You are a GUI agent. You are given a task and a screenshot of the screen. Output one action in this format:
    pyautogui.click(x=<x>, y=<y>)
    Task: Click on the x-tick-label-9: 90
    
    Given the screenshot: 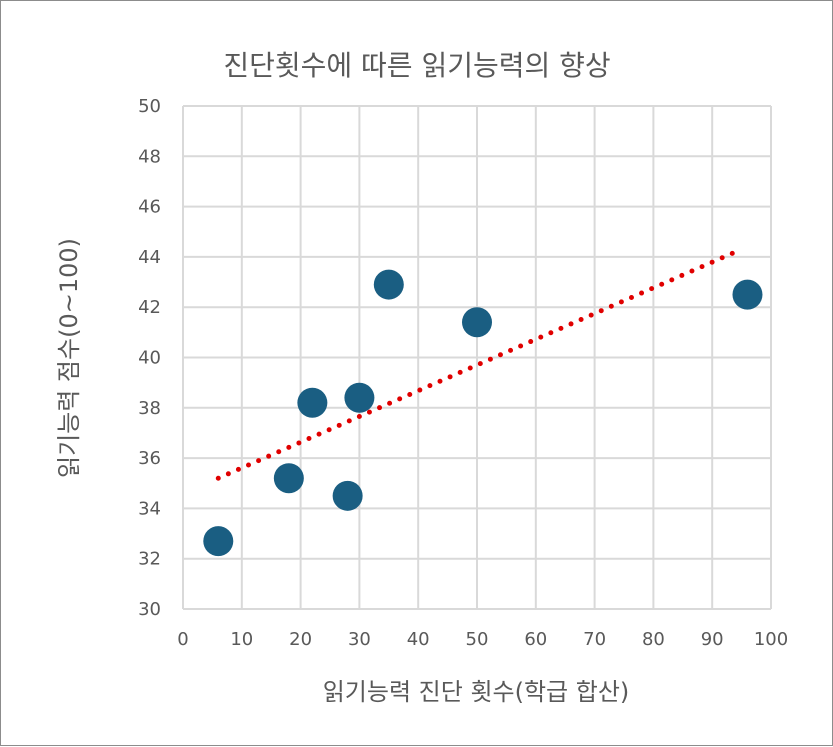 What is the action you would take?
    pyautogui.click(x=712, y=639)
    